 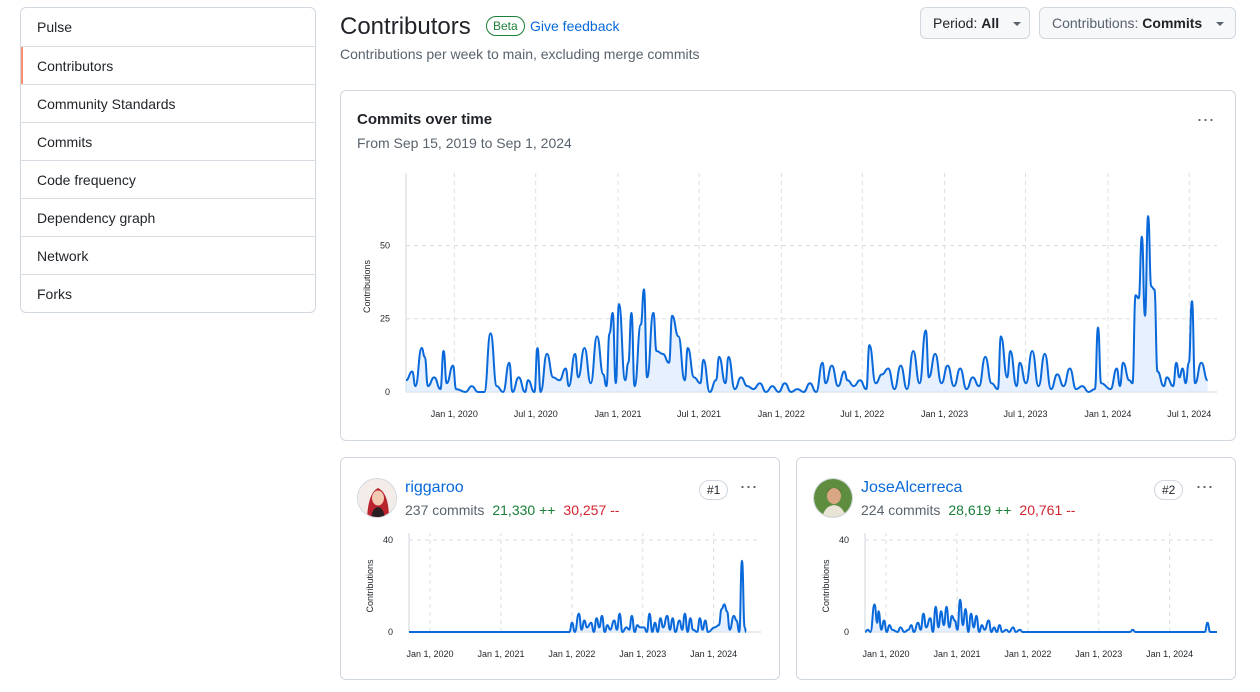 What do you see at coordinates (385, 319) in the screenshot?
I see `y-tick-label: 25` at bounding box center [385, 319].